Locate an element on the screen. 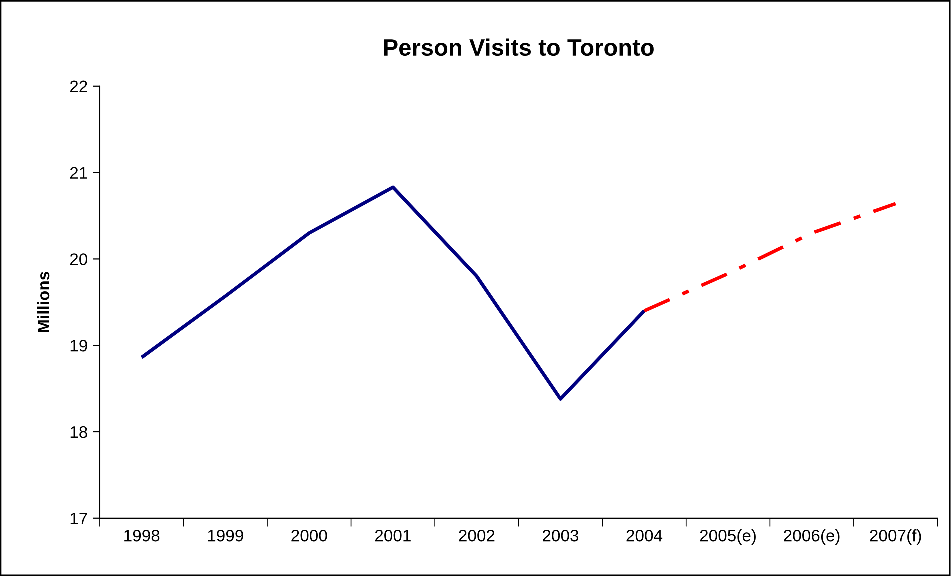 Image resolution: width=952 pixels, height=576 pixels. x-tick-label: 2006(e) is located at coordinates (812, 538).